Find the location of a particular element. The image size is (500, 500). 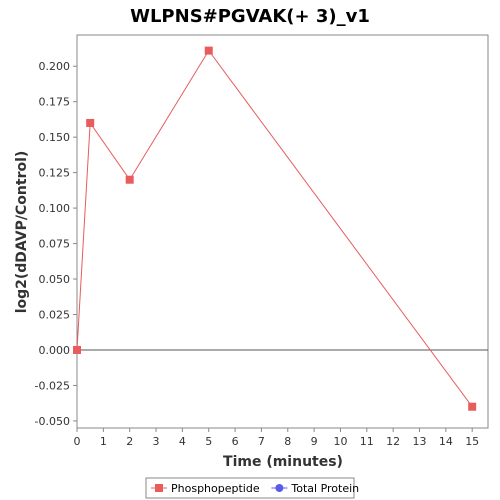

y-tick-label: 0.150 is located at coordinates (55, 137).